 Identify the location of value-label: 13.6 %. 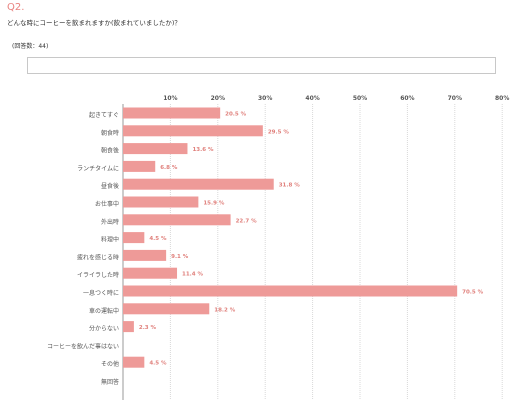
(202, 150).